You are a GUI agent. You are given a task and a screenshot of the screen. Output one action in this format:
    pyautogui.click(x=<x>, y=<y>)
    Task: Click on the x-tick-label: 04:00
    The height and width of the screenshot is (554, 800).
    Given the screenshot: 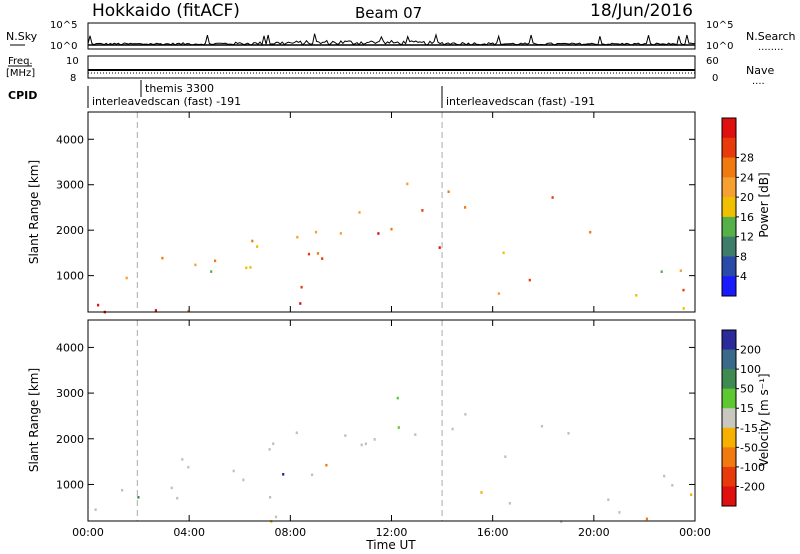 What is the action you would take?
    pyautogui.click(x=189, y=532)
    